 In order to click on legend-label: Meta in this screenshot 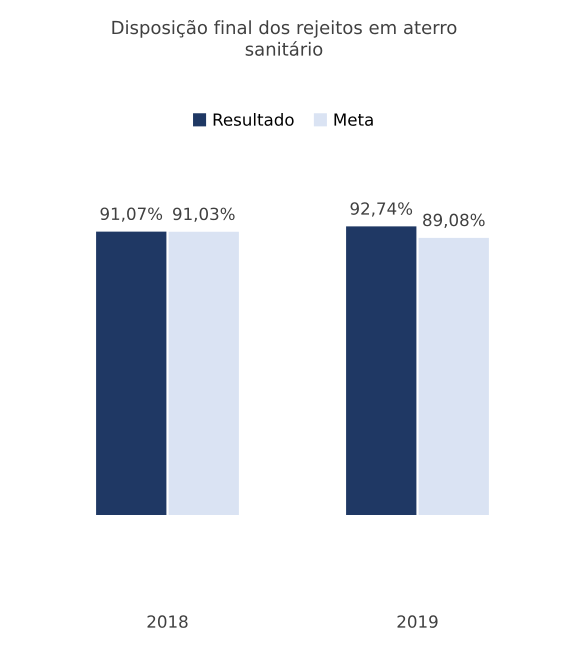, I will do `click(353, 120)`.